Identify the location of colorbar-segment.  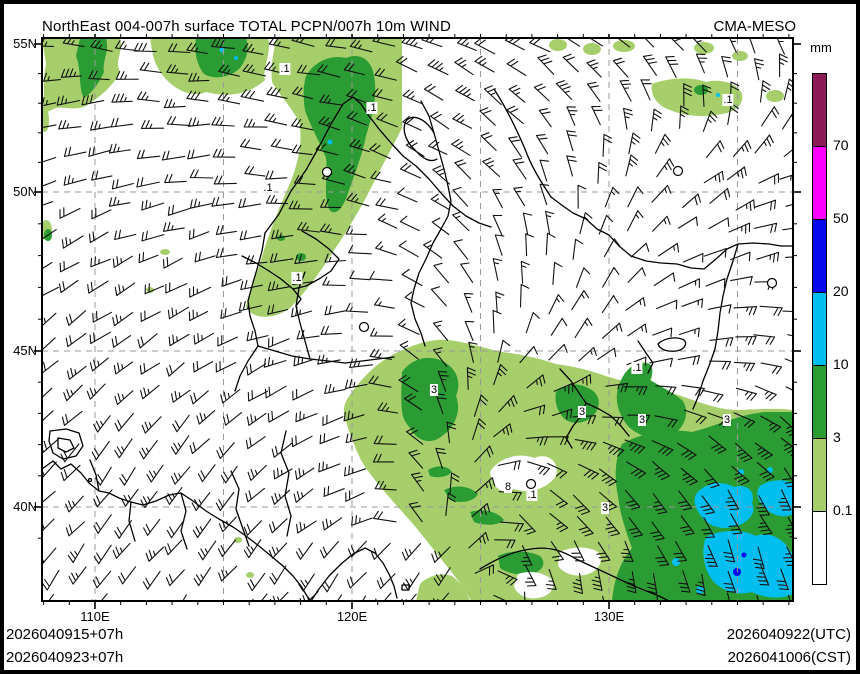
(819, 548).